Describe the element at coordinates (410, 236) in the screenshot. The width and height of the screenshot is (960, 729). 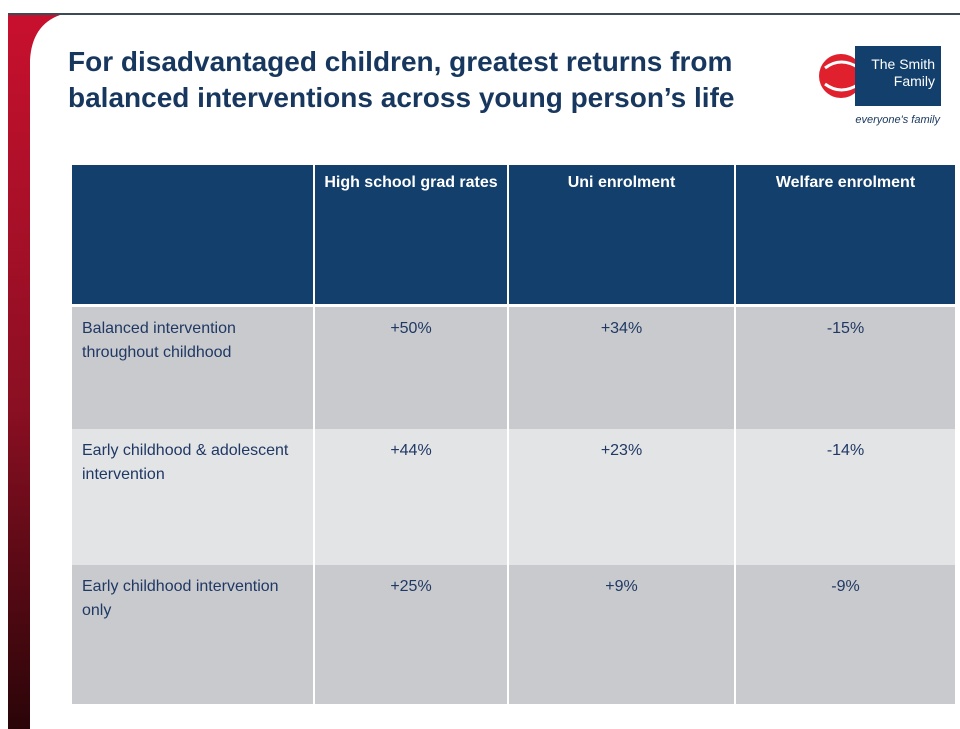
I see `header-cell: High school grad rates` at that location.